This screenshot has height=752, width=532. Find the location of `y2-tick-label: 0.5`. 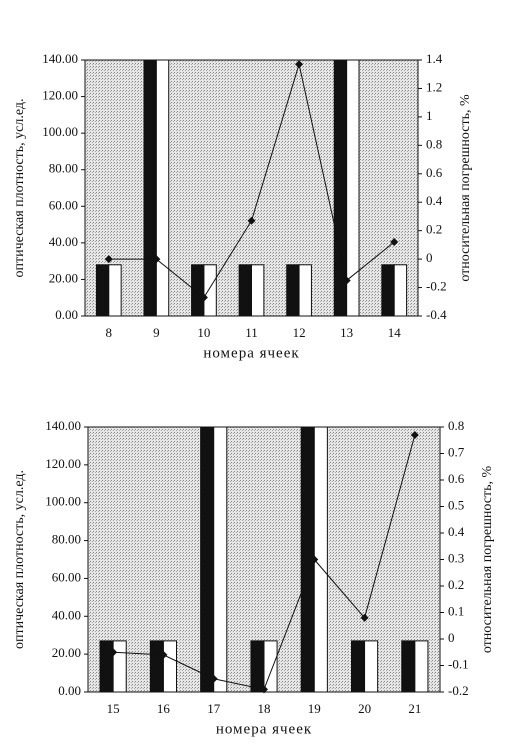

y2-tick-label: 0.5 is located at coordinates (456, 504).